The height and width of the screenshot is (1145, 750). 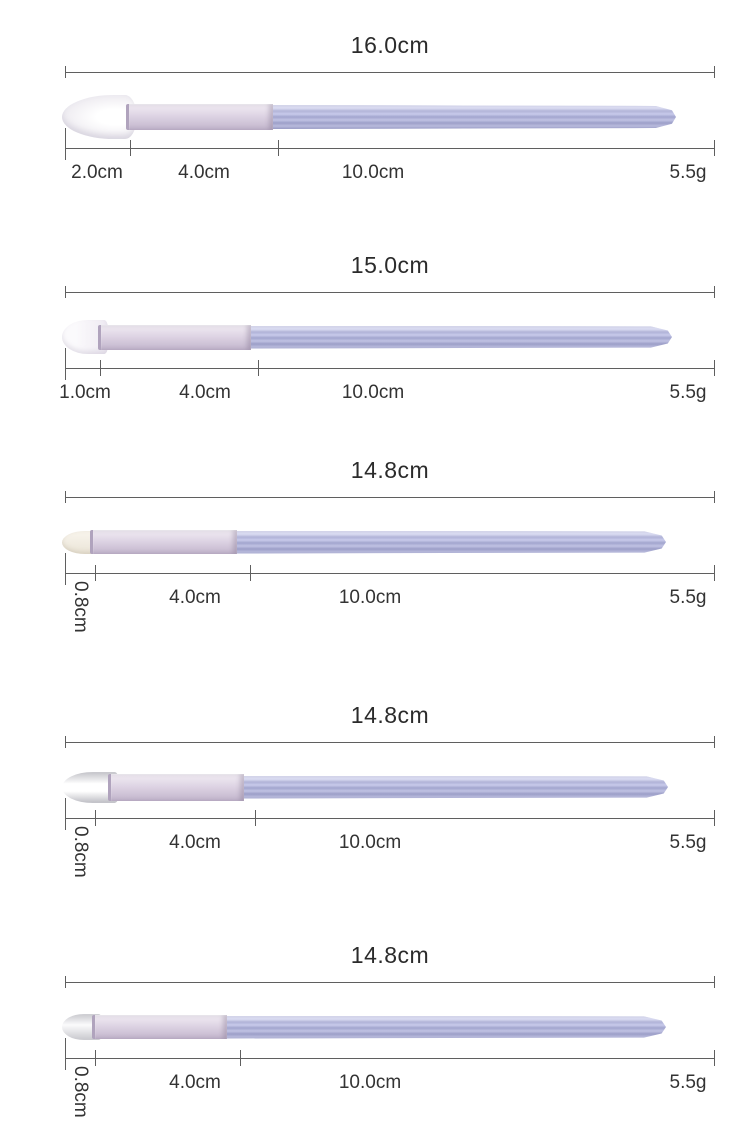 I want to click on fluffy-tapered-powder-brush-bristles, so click(x=99, y=117).